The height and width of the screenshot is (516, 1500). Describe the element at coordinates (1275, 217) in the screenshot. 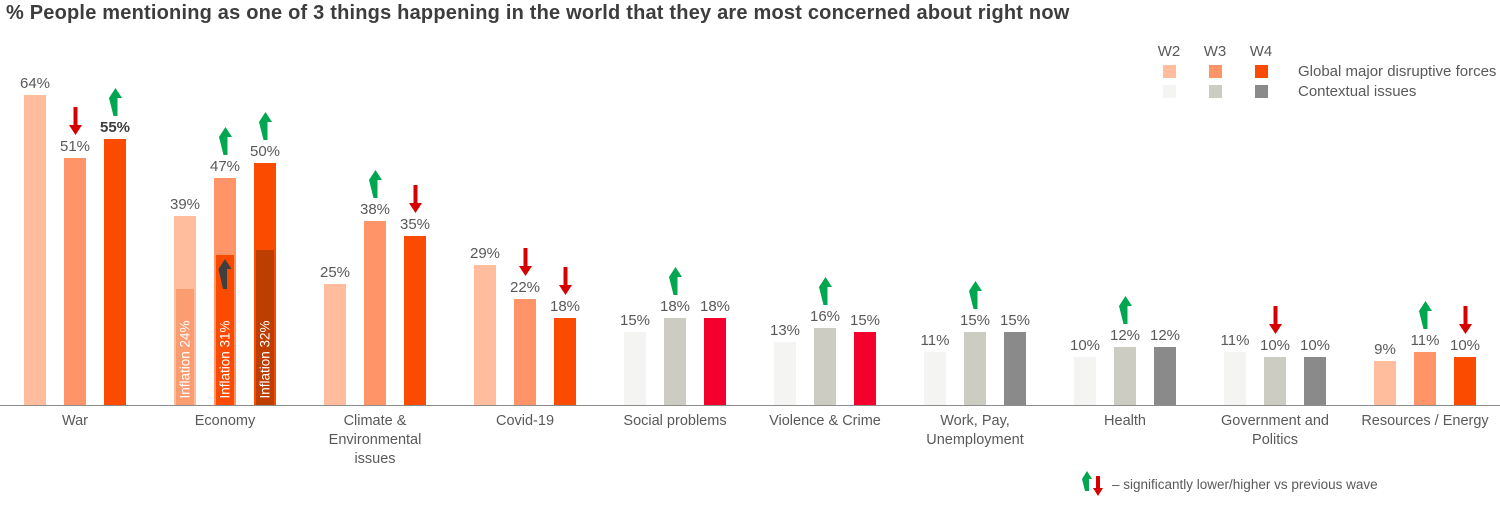

I see `bar-column-w3: 10%` at that location.